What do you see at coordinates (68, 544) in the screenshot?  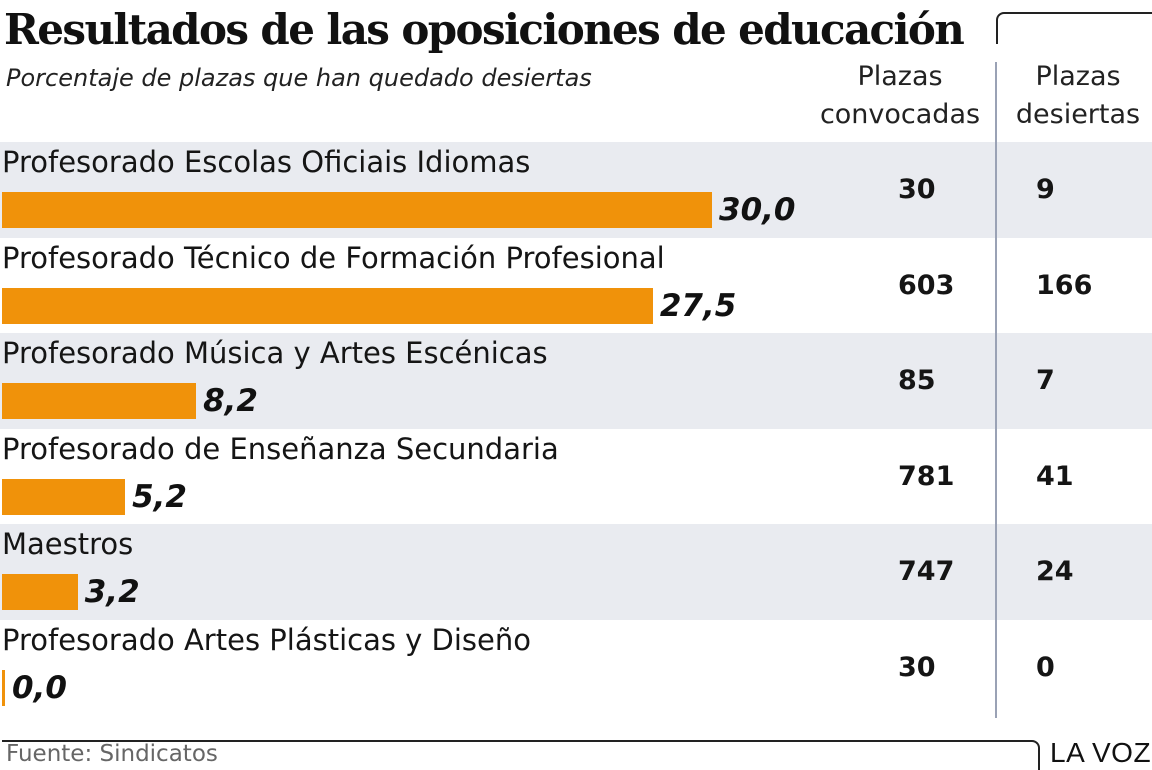 I see `category-label: Maestros` at bounding box center [68, 544].